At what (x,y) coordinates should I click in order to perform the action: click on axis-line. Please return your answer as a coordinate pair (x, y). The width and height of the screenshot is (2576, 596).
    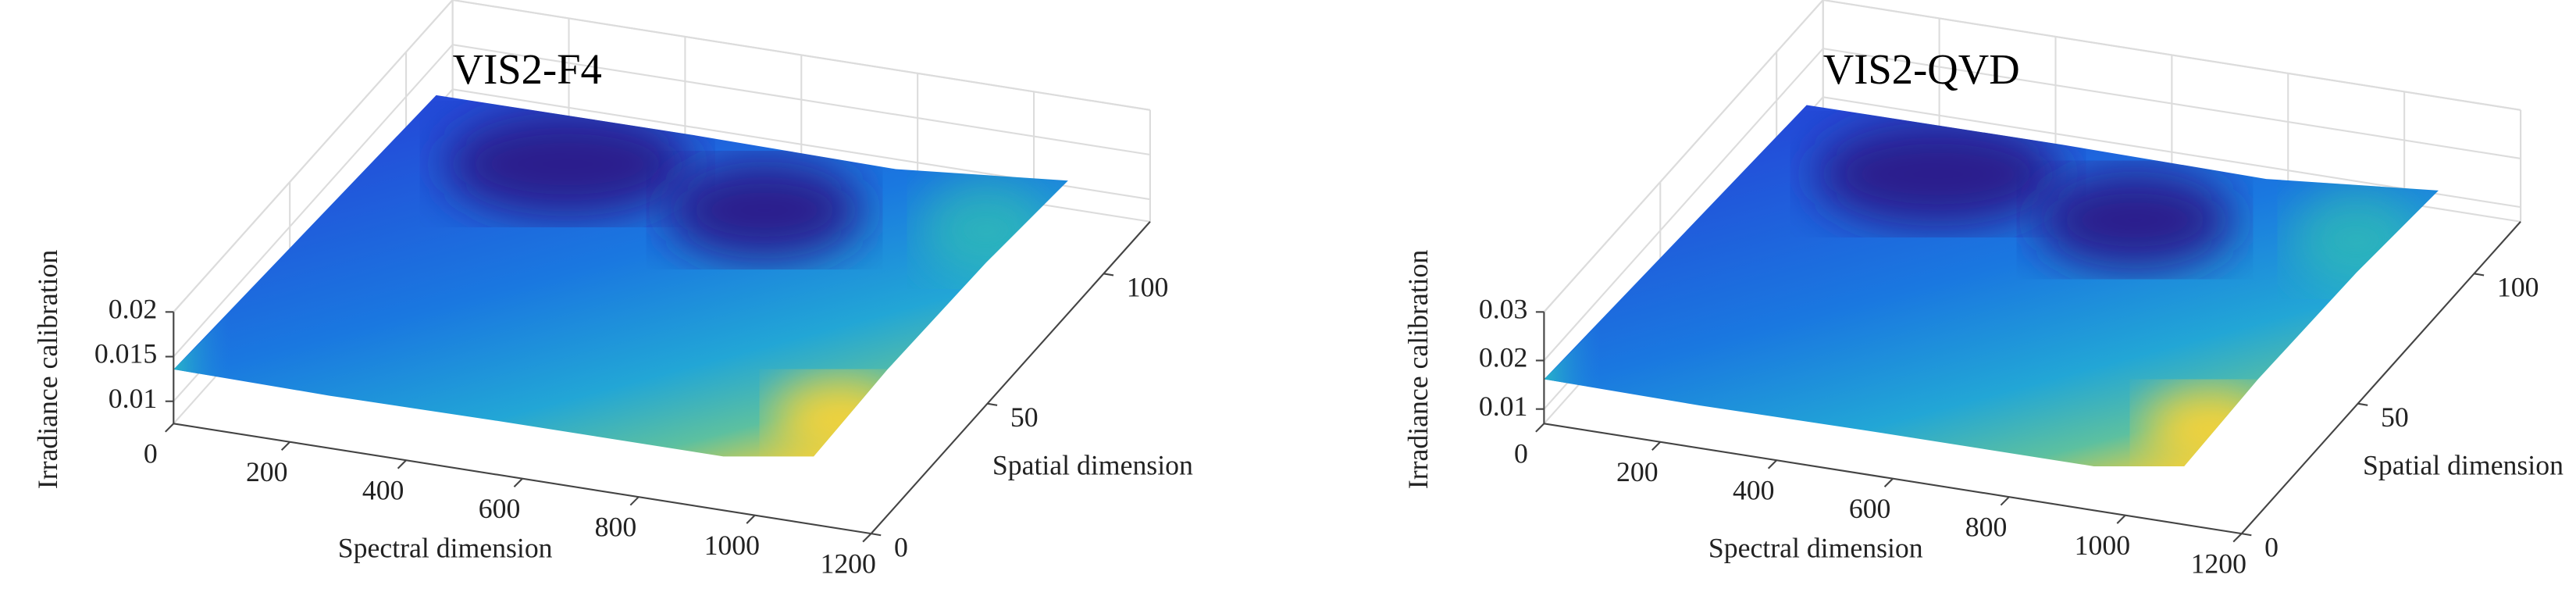
    Looking at the image, I should click on (1010, 377).